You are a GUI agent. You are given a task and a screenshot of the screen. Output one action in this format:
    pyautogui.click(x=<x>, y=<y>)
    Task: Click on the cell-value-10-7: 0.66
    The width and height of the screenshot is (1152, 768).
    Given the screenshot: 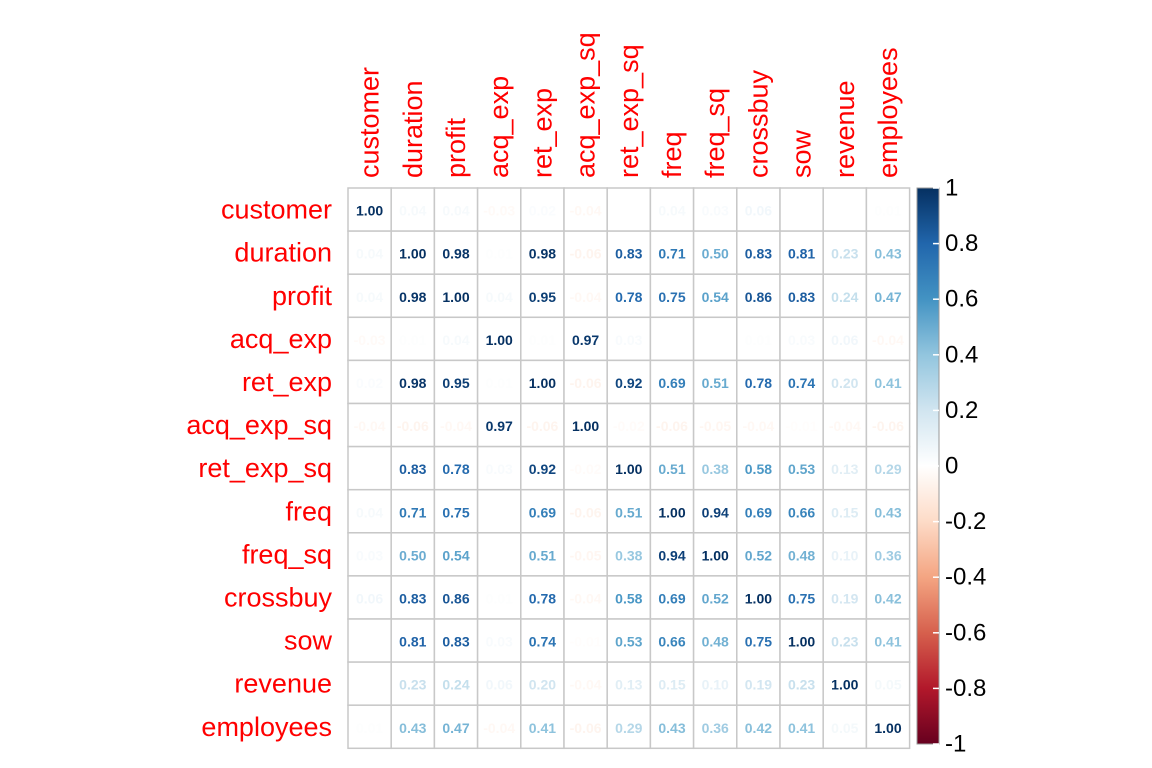 What is the action you would take?
    pyautogui.click(x=671, y=642)
    